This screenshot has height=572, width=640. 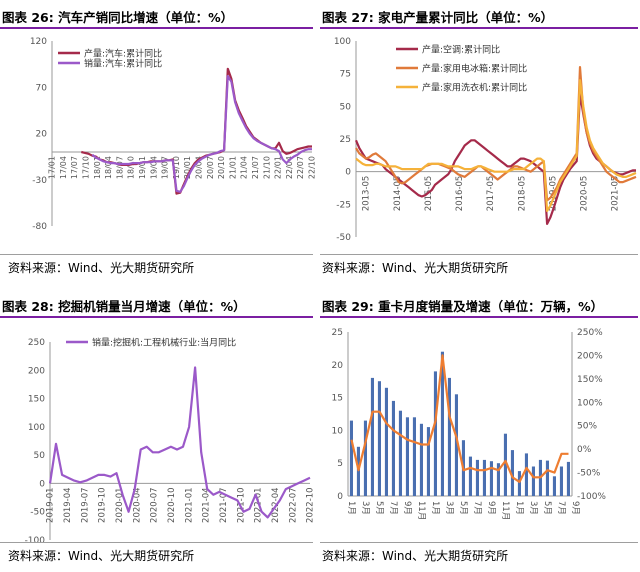 What do you see at coordinates (119, 167) in the screenshot?
I see `x-tick-label: 18/07` at bounding box center [119, 167].